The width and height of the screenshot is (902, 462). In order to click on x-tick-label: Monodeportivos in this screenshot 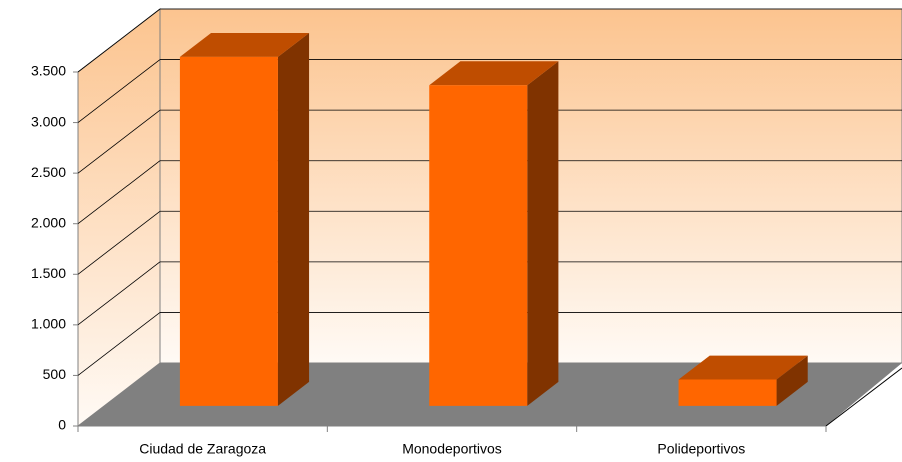, I will do `click(452, 449)`.